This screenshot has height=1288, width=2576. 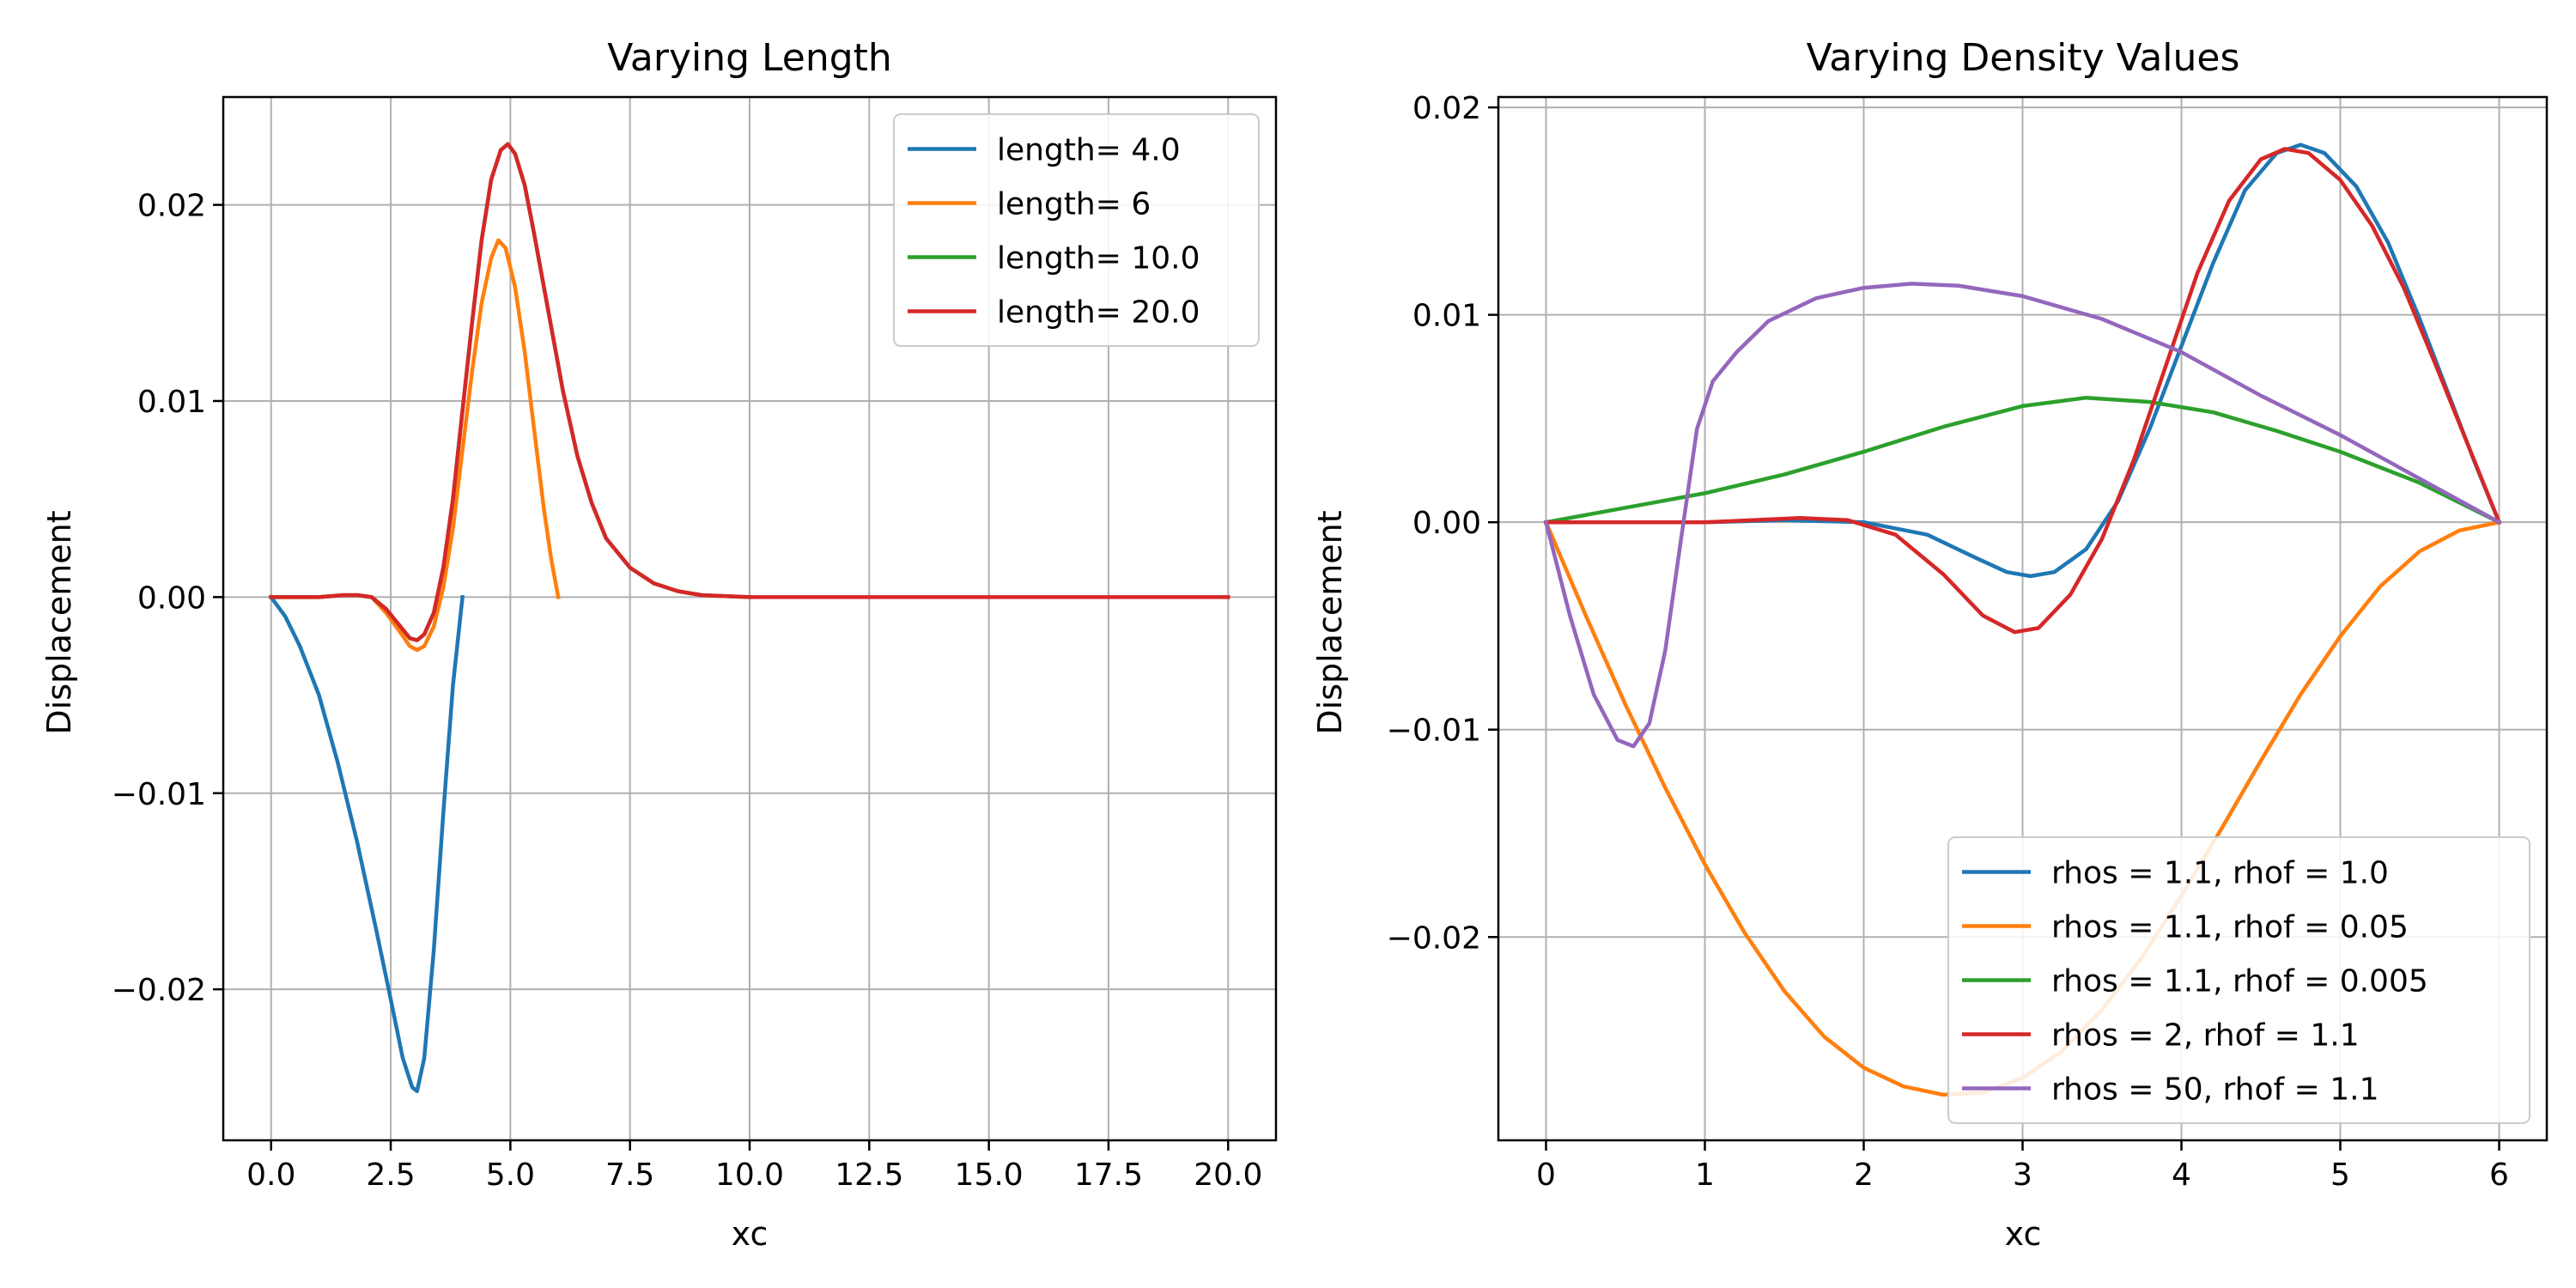 What do you see at coordinates (1089, 150) in the screenshot?
I see `legend-label: length= 4.0` at bounding box center [1089, 150].